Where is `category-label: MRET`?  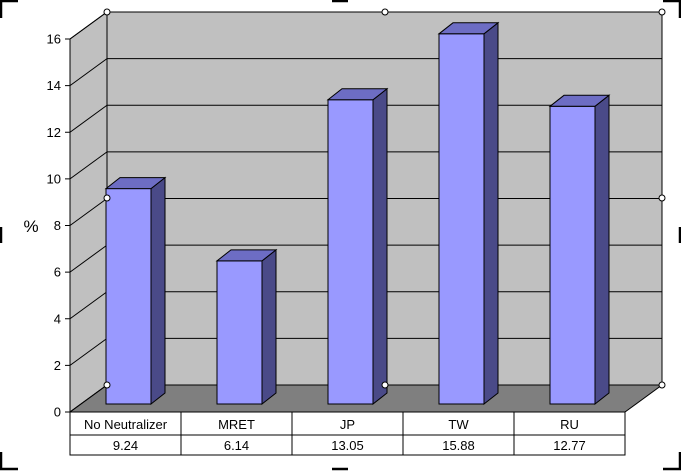 category-label: MRET is located at coordinates (236, 424).